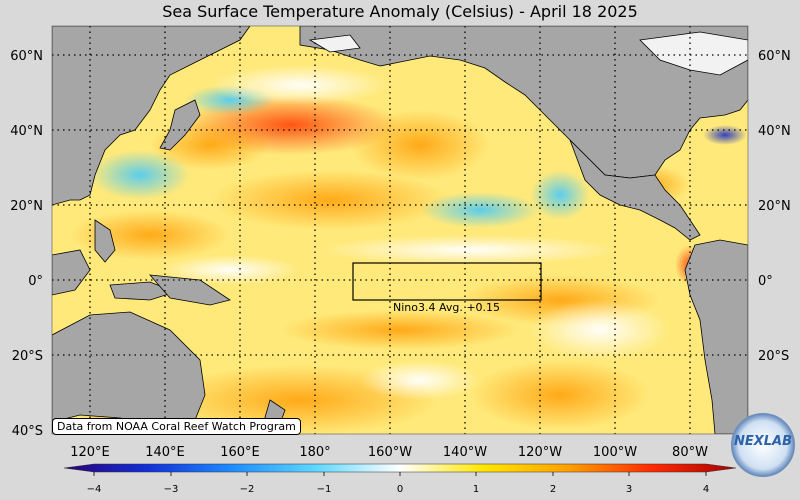 The height and width of the screenshot is (500, 800). I want to click on colorbar-tick-label: −2, so click(247, 489).